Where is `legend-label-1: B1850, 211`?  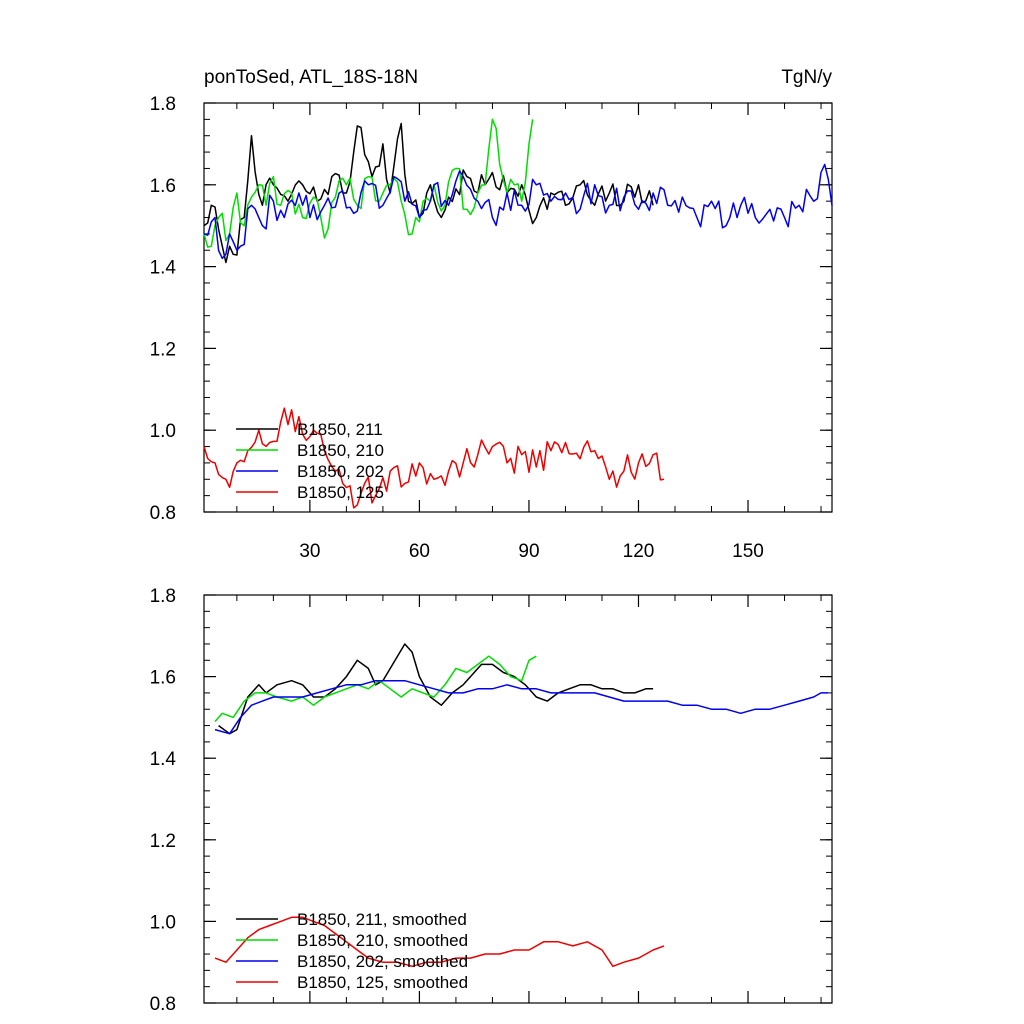 legend-label-1: B1850, 211 is located at coordinates (340, 429).